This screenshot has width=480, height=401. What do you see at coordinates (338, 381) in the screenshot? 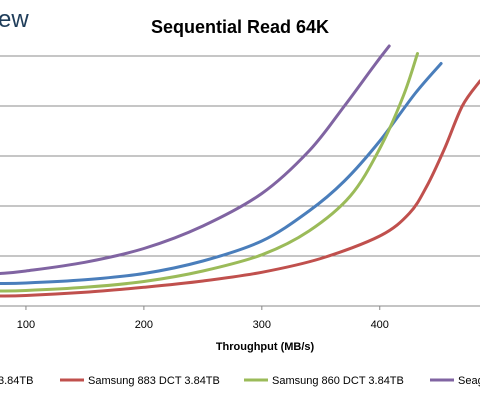
I see `legend-label-2: Samsung 860 DCT 3.84TB` at bounding box center [338, 381].